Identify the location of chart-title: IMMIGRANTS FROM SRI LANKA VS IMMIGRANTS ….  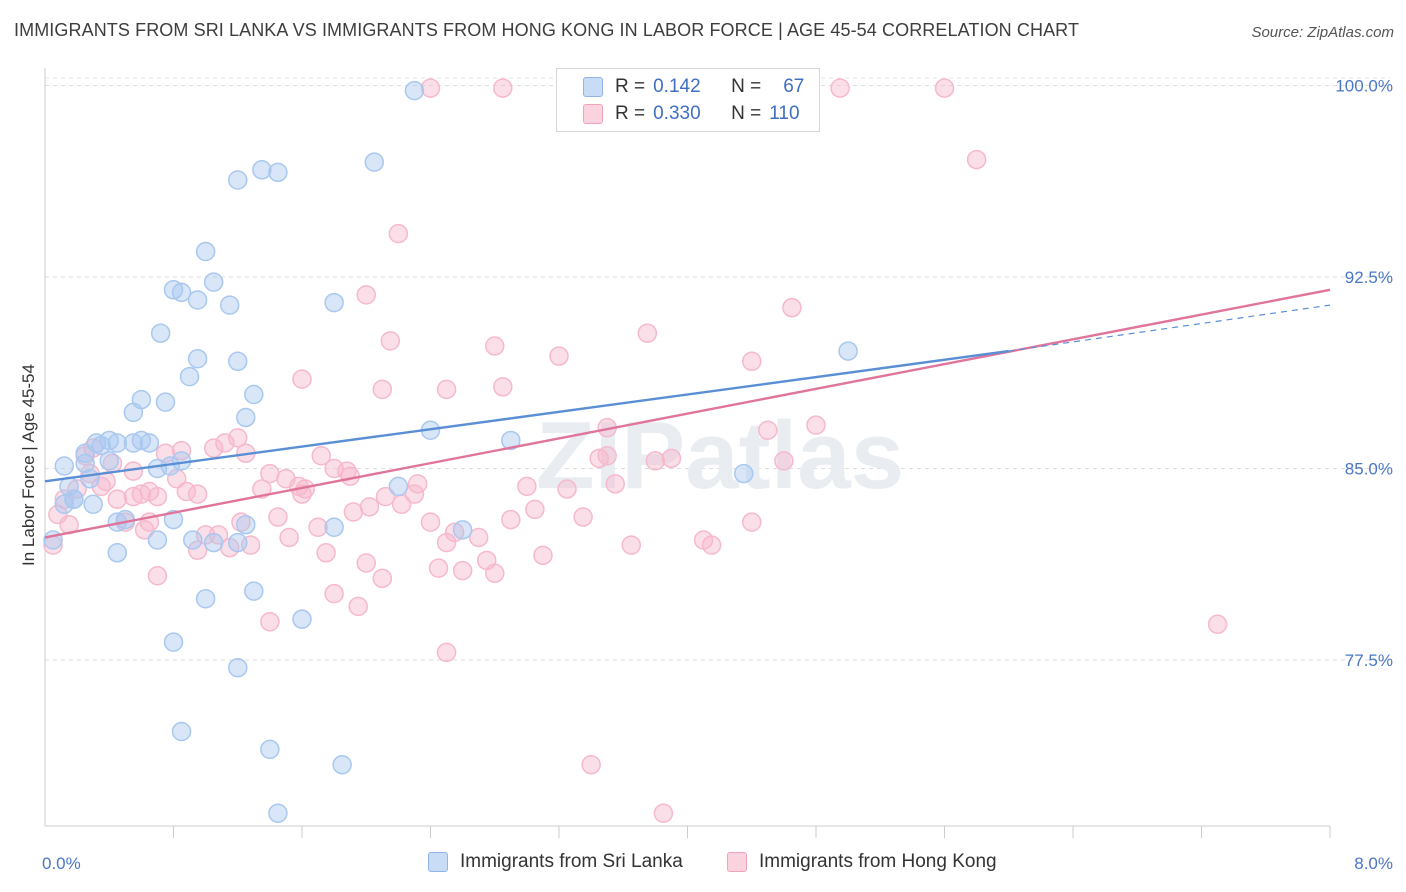
(547, 30).